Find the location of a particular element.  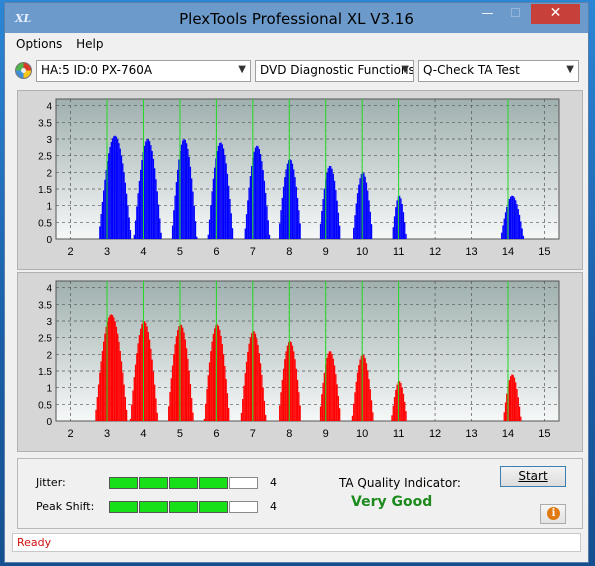

menu-options: Options is located at coordinates (39, 44).